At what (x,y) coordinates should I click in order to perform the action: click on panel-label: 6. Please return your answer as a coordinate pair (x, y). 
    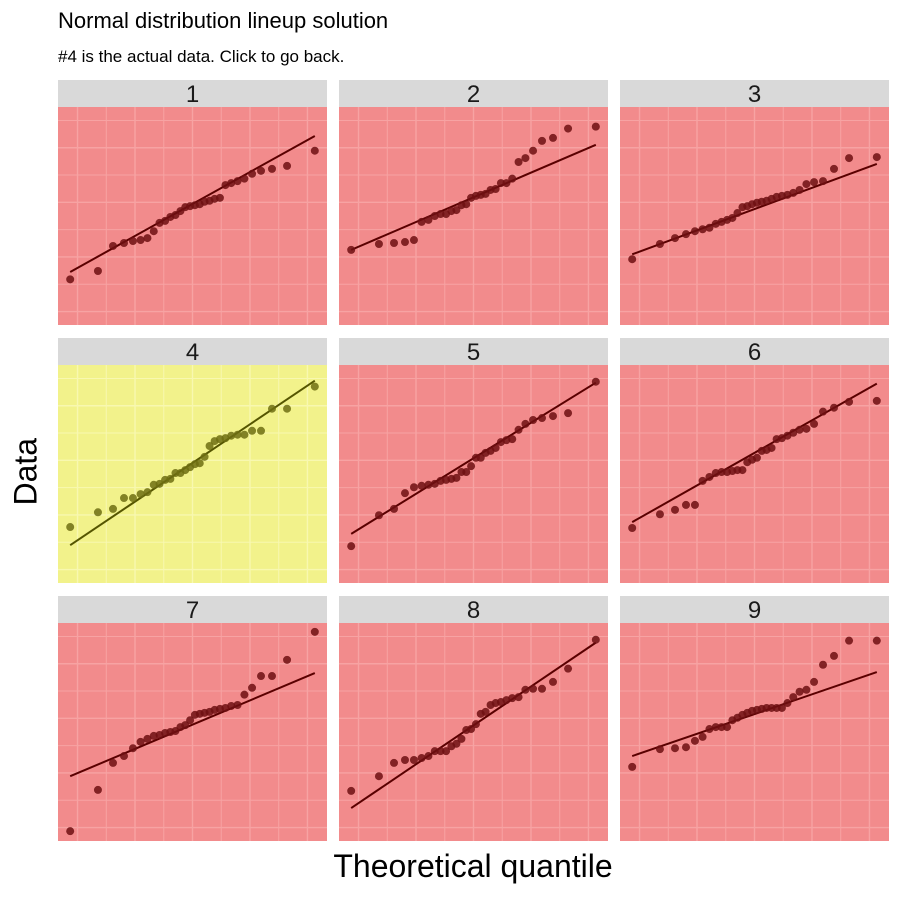
    Looking at the image, I should click on (754, 352).